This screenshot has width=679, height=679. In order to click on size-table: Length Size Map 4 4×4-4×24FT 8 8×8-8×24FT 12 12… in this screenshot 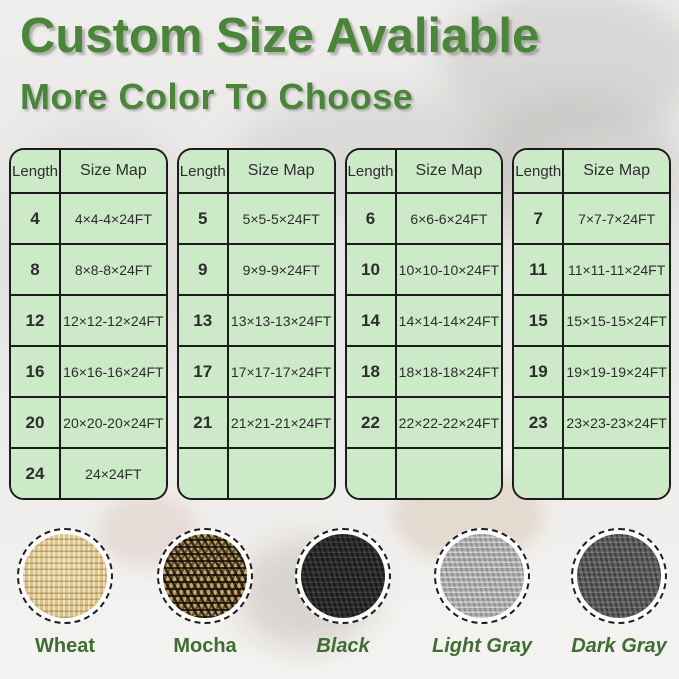, I will do `click(88, 324)`.